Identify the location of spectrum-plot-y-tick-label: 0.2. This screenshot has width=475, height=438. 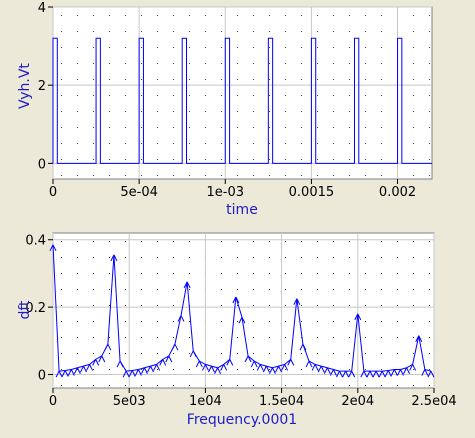
(35, 308).